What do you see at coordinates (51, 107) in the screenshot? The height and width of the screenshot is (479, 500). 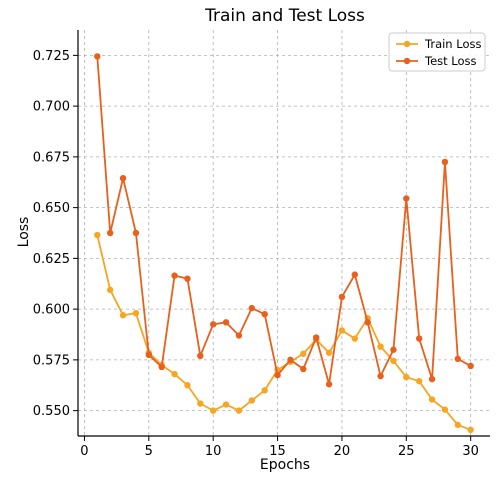 I see `y-tick-label: 0.700` at bounding box center [51, 107].